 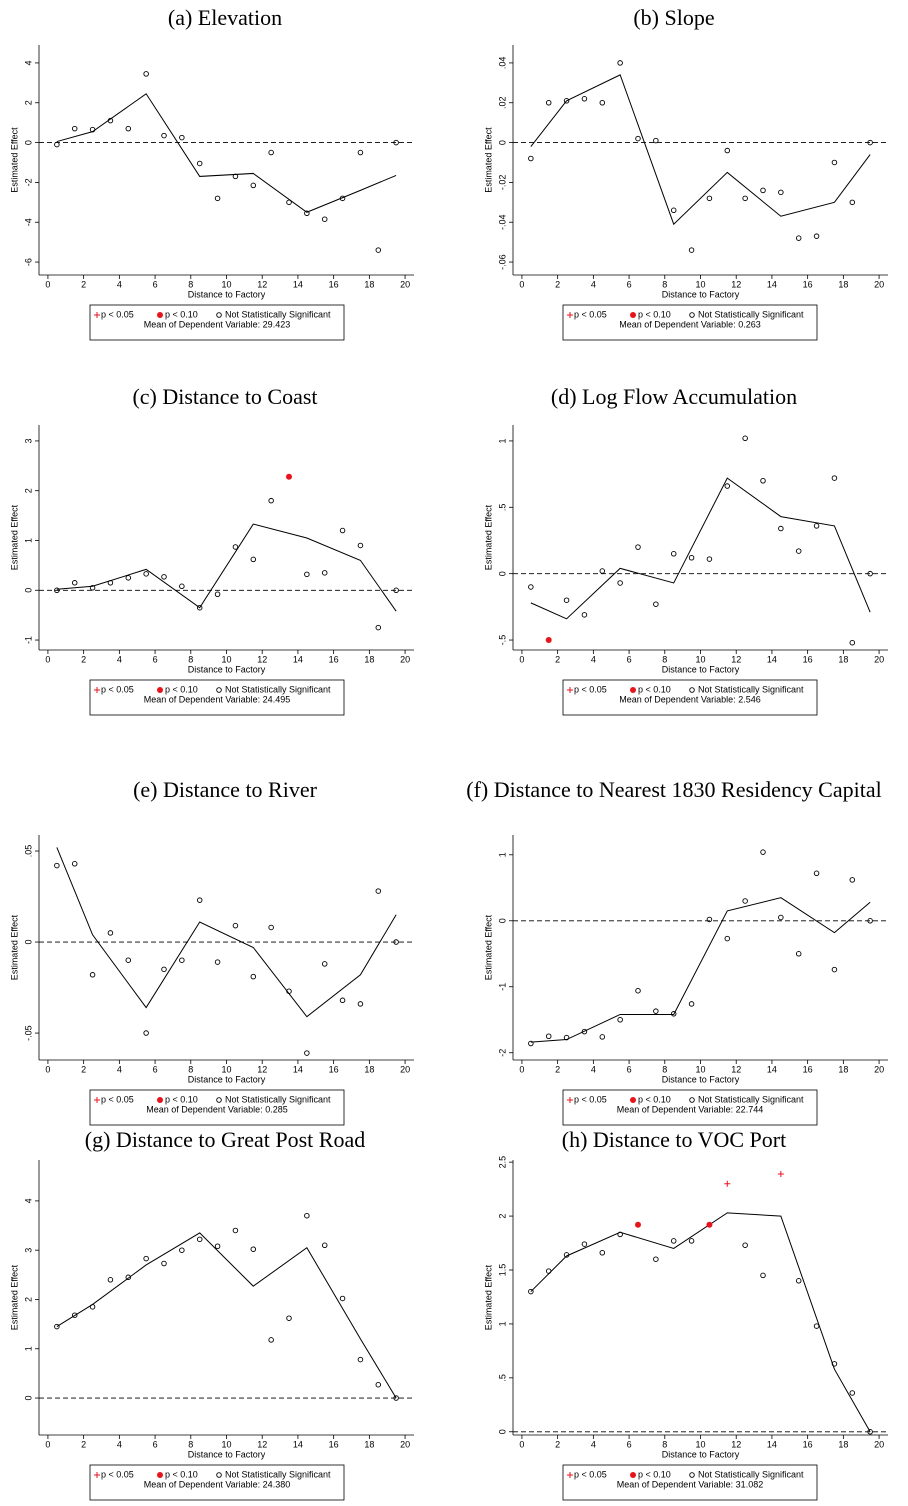 What do you see at coordinates (226, 932) in the screenshot?
I see `fitted-line` at bounding box center [226, 932].